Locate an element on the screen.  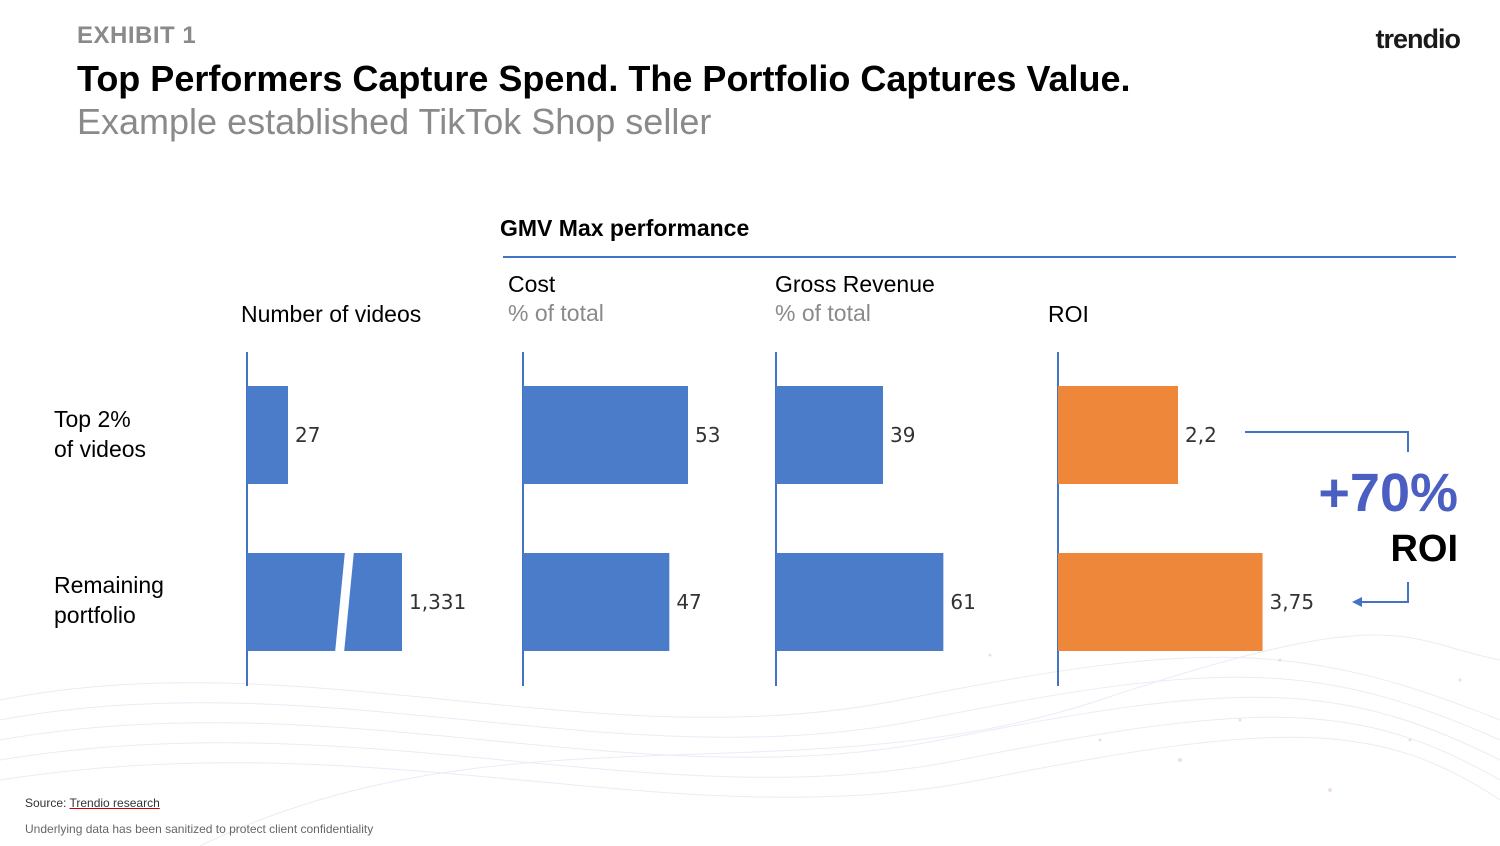
chart-title-roi: ROI is located at coordinates (1068, 314).